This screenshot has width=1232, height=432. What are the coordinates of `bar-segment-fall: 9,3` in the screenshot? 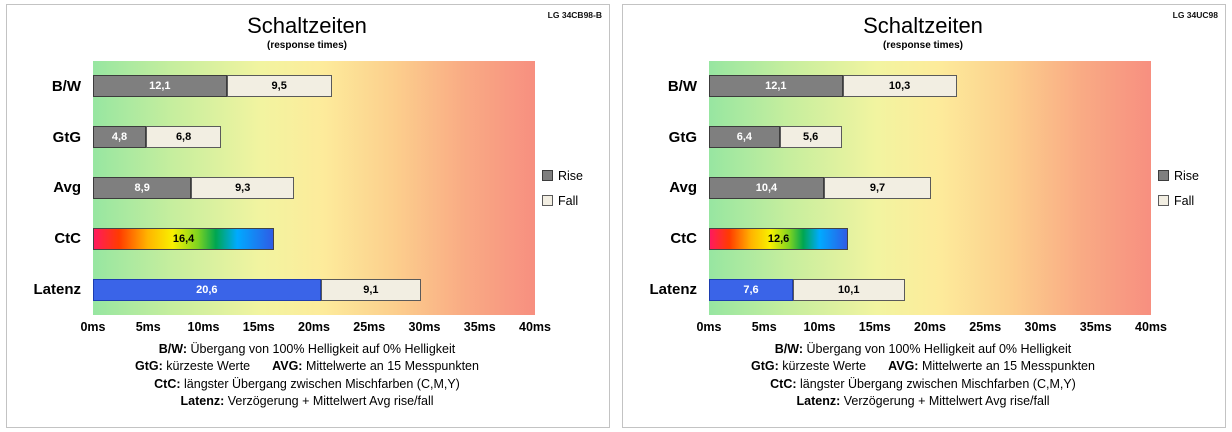 It's located at (243, 187).